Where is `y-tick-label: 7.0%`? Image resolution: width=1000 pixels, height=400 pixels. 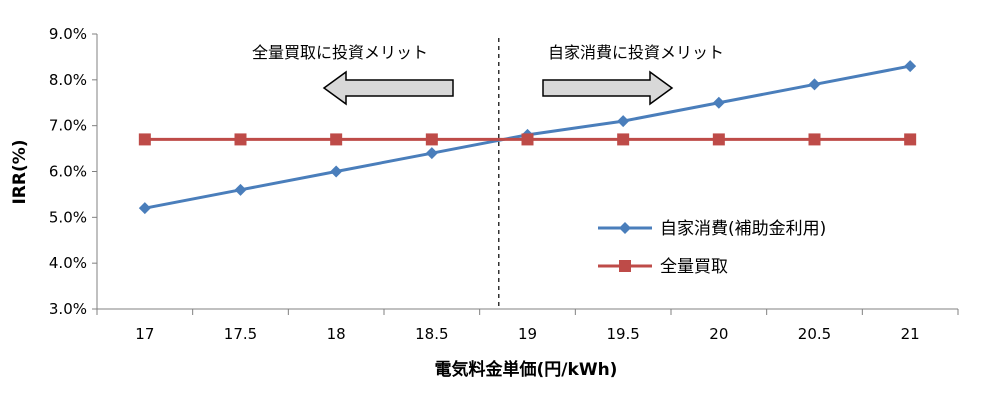
y-tick-label: 7.0% is located at coordinates (68, 126).